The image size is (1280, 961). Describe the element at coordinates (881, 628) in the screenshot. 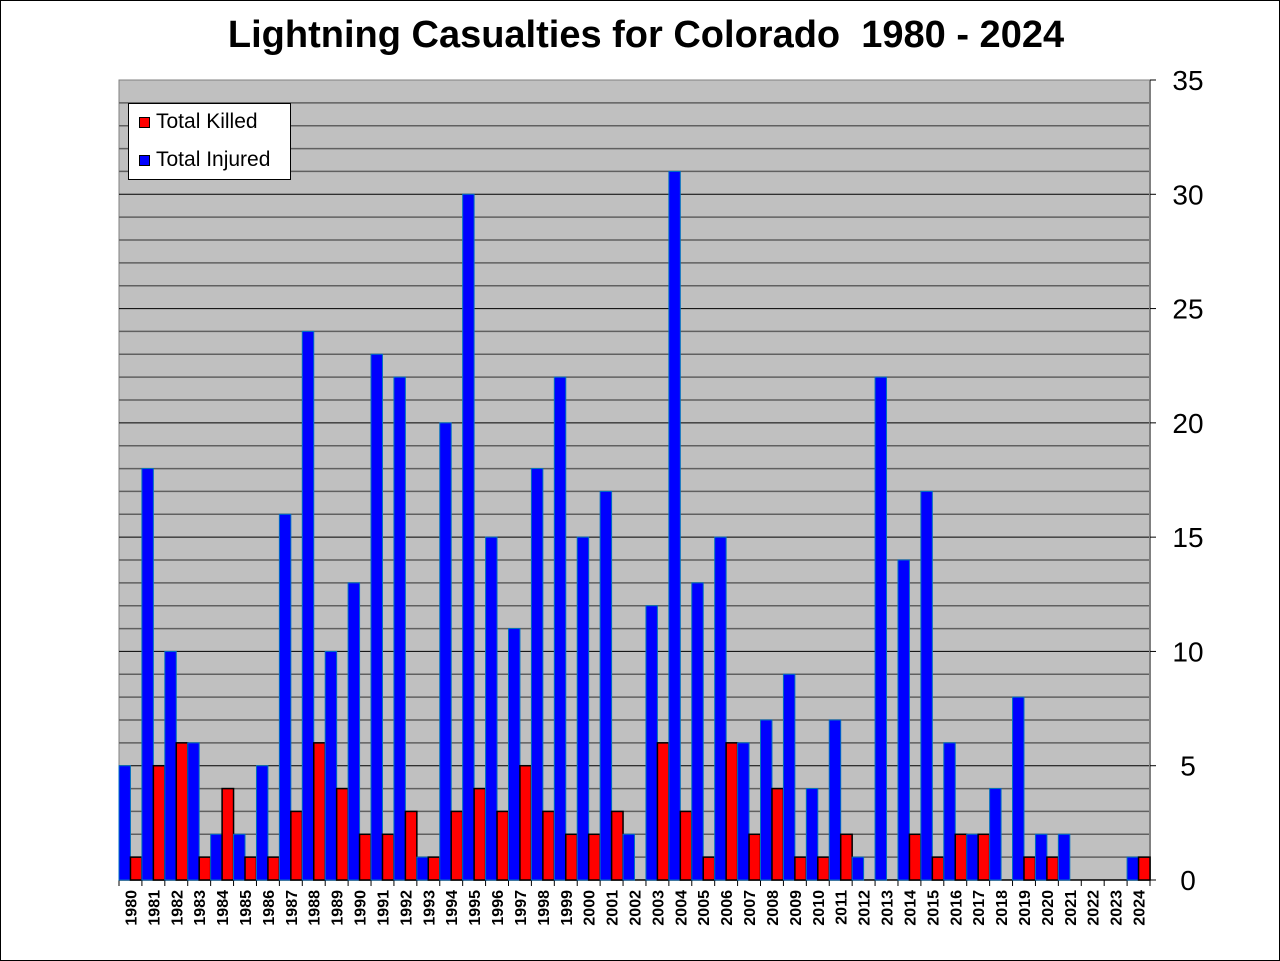

I see `bar-injured-2013` at that location.